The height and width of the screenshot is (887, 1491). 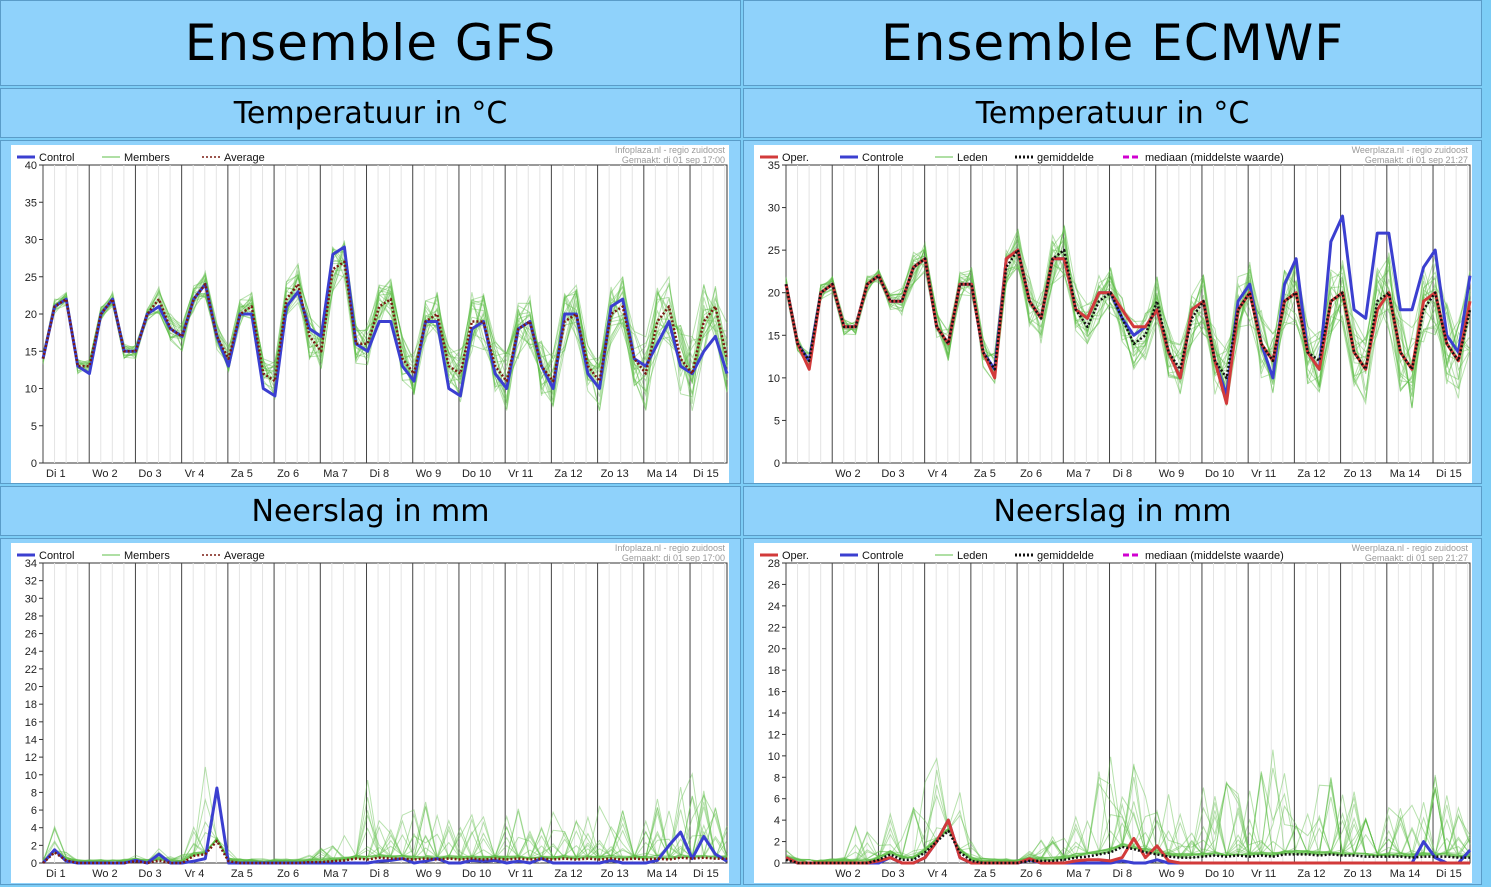 What do you see at coordinates (34, 793) in the screenshot?
I see `y-tick-label: 8` at bounding box center [34, 793].